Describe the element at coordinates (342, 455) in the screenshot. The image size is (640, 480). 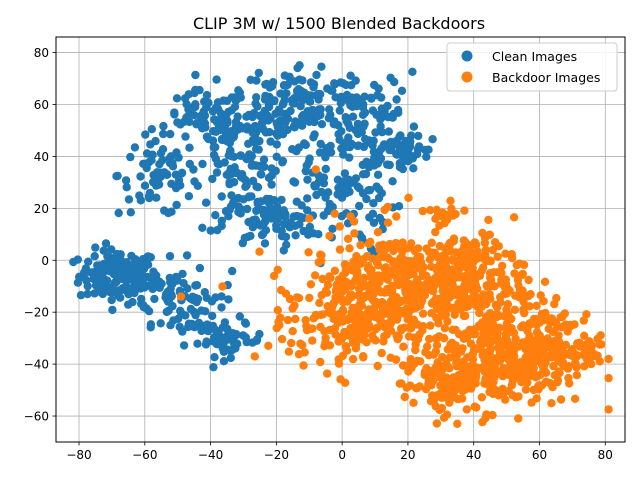
I see `x-tick-label: 0` at that location.